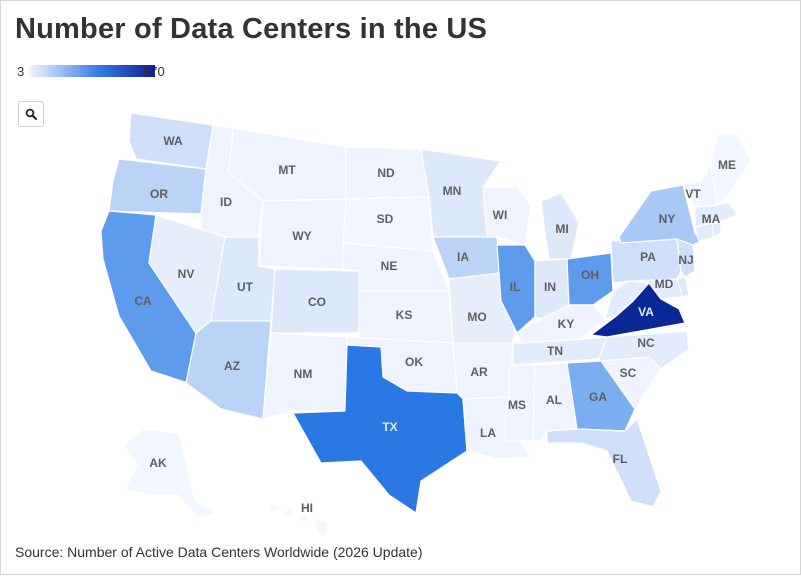 The image size is (801, 576). What do you see at coordinates (298, 520) in the screenshot?
I see `state-HI` at bounding box center [298, 520].